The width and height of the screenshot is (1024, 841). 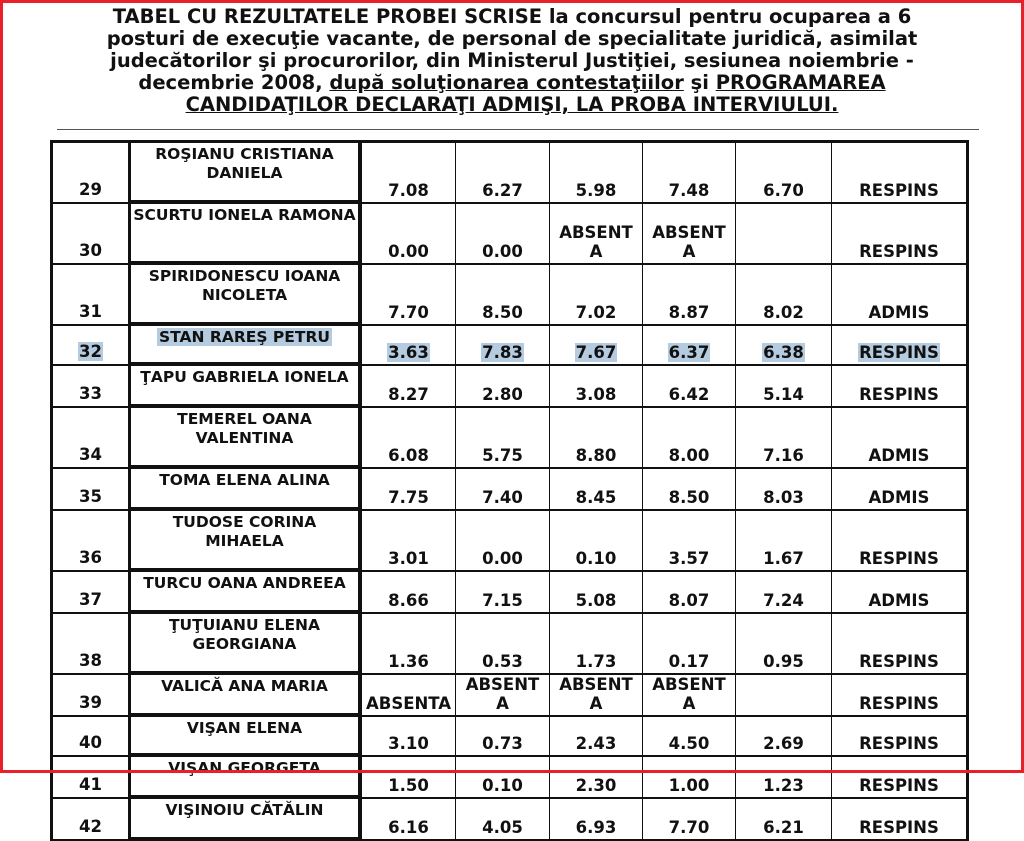 I want to click on score-2: 0.73, so click(x=502, y=743).